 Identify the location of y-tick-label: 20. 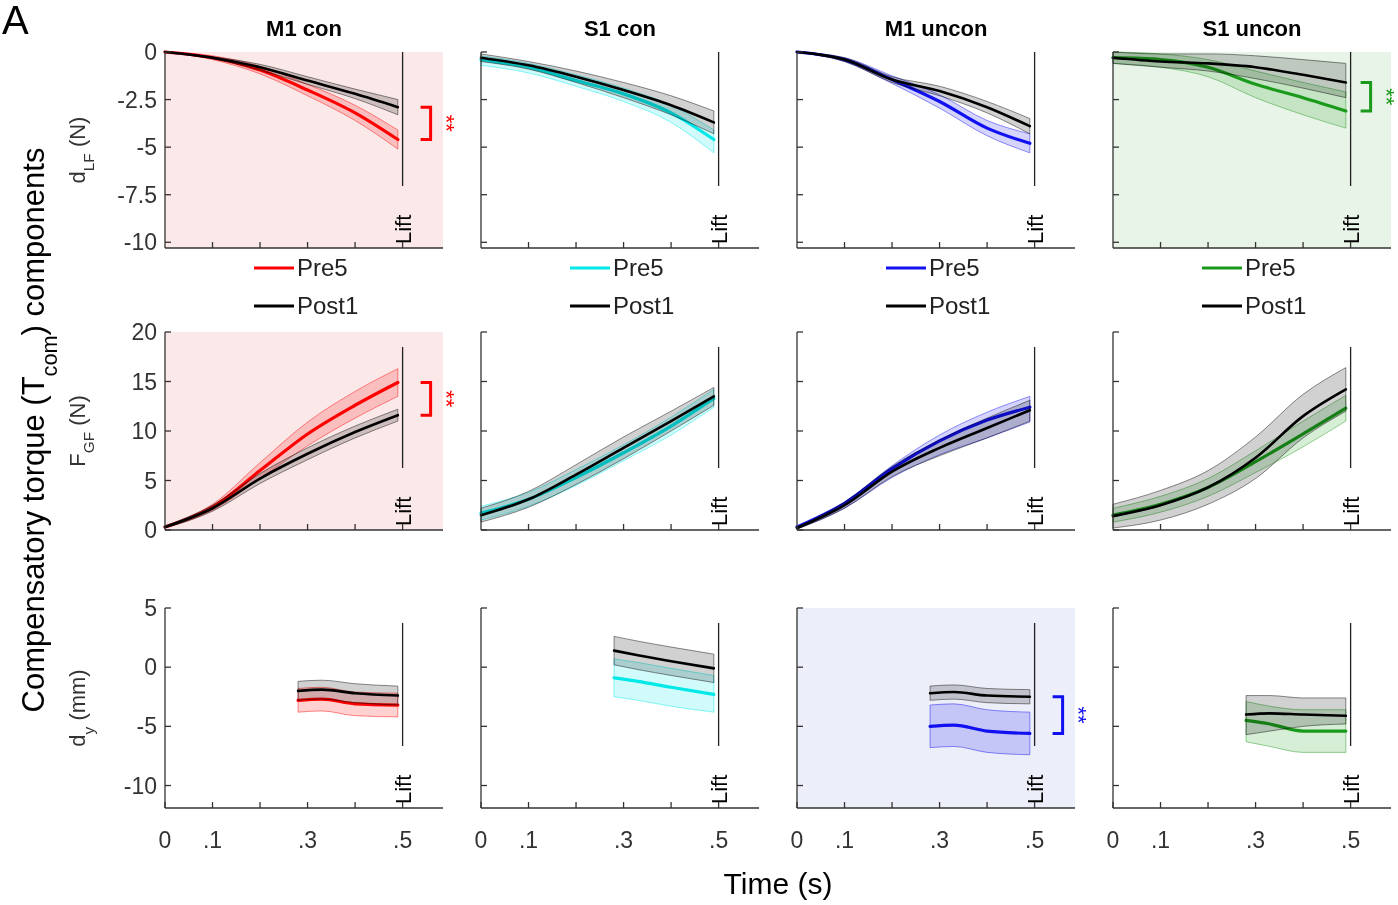
(144, 332).